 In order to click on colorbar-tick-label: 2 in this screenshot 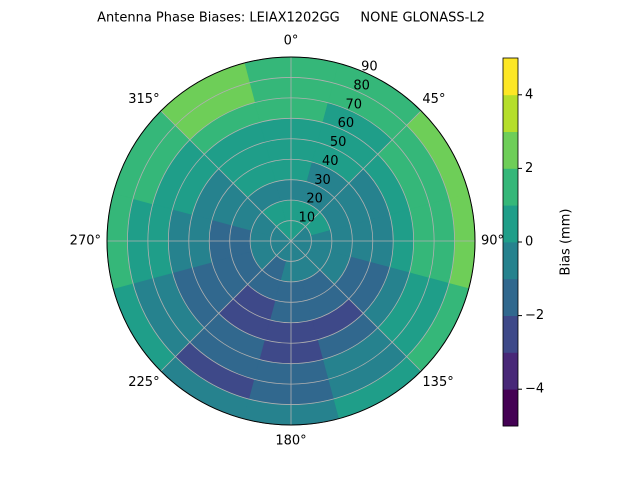, I will do `click(529, 168)`.